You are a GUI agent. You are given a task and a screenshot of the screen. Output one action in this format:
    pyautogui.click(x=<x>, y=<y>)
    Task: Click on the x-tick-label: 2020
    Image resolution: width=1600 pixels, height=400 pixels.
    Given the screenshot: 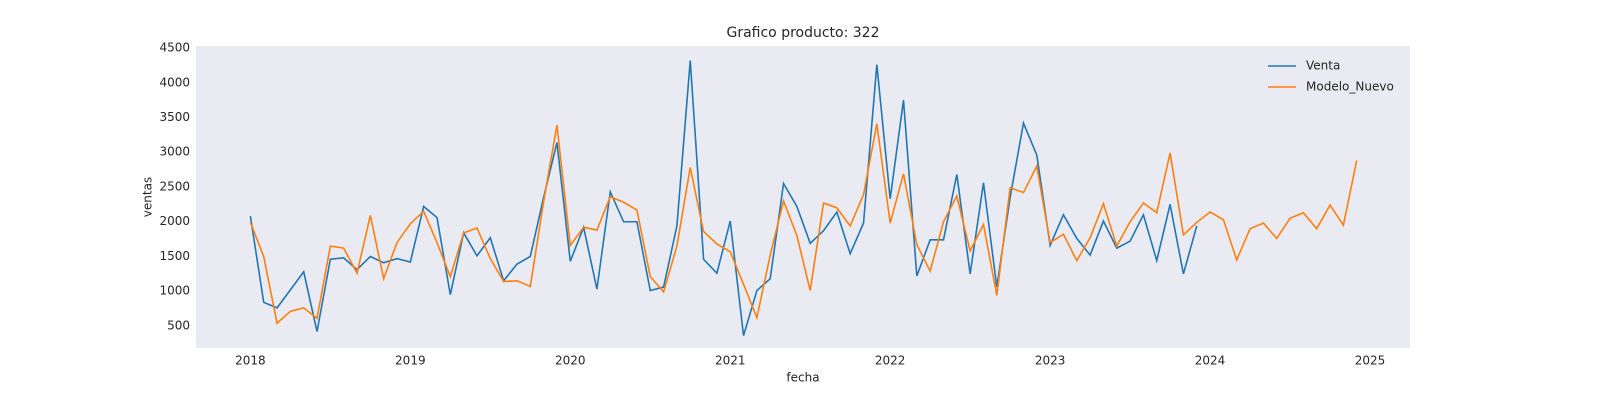 What is the action you would take?
    pyautogui.click(x=570, y=361)
    